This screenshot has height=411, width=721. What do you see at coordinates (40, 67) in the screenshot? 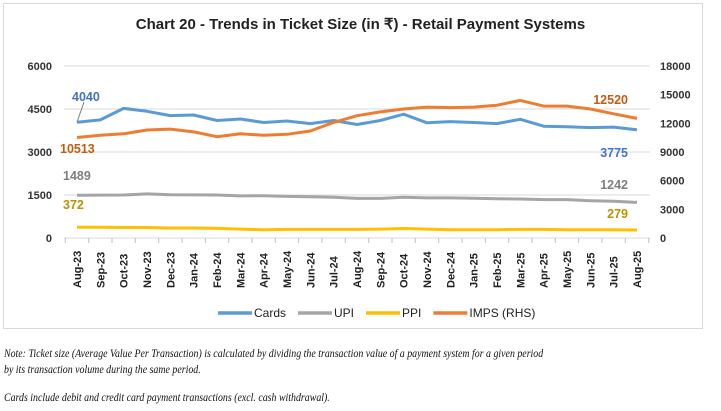
I see `left-tick-label: 6000` at bounding box center [40, 67].